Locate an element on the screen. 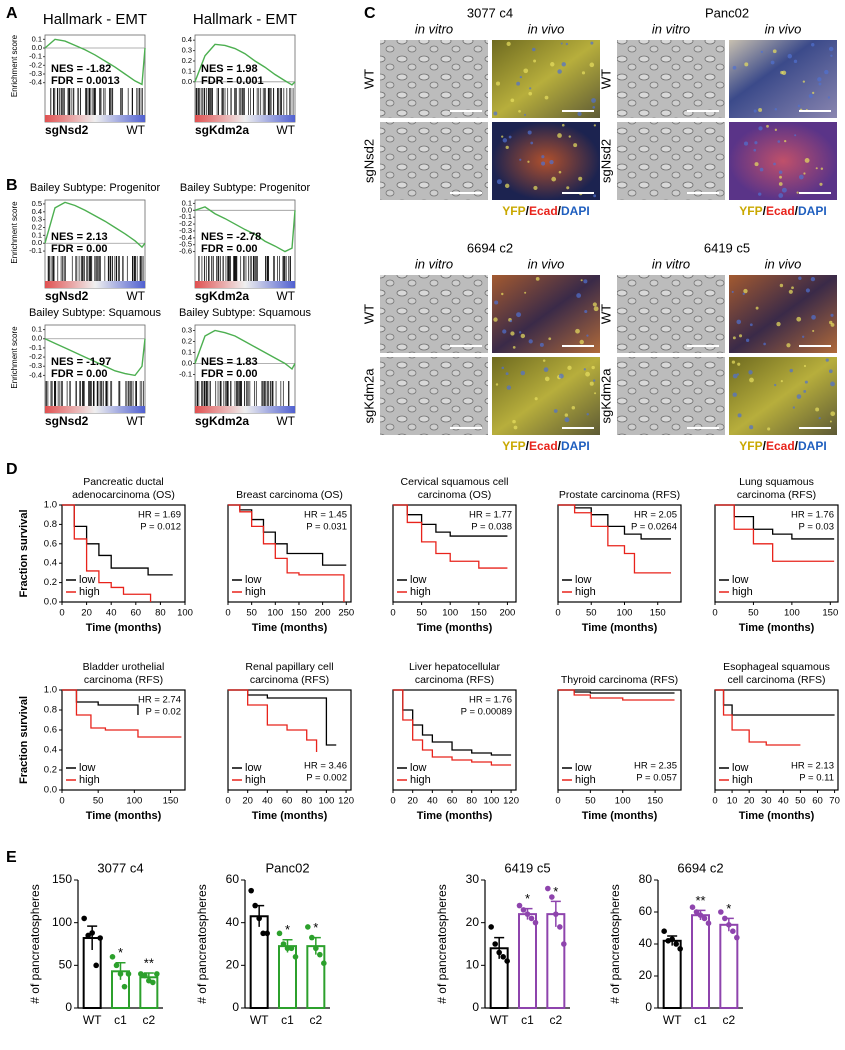 Image resolution: width=845 pixels, height=1050 pixels. error-bar is located at coordinates (499, 947).